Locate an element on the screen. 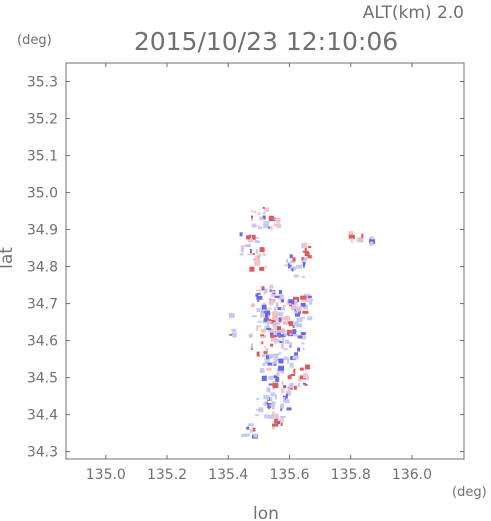  y-tick-label: 35.3 is located at coordinates (42, 83).